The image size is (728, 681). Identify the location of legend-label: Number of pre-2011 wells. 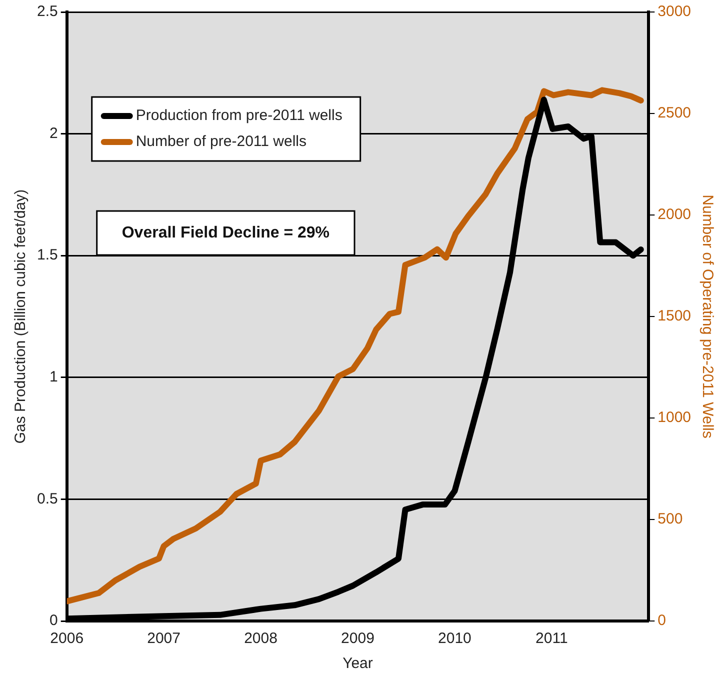
(221, 141).